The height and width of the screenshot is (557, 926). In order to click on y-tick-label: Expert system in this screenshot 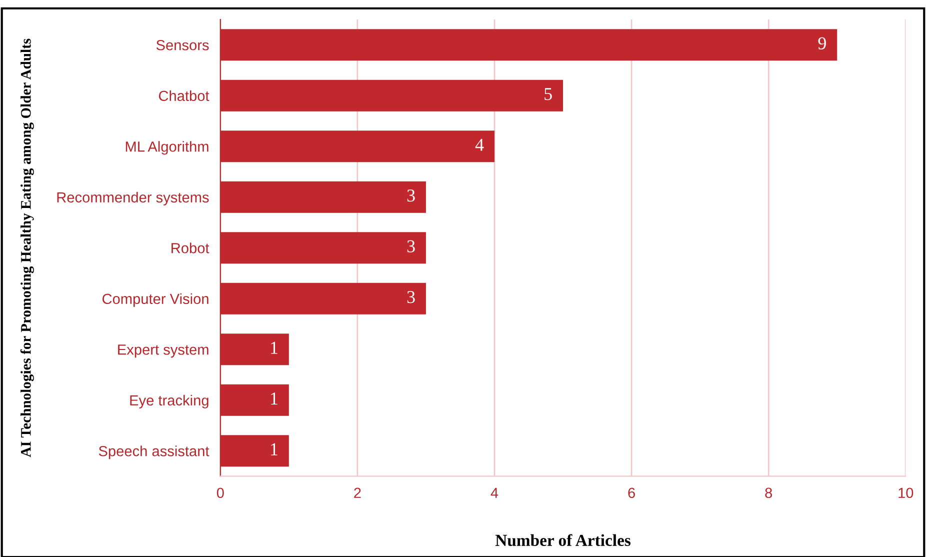, I will do `click(163, 351)`.